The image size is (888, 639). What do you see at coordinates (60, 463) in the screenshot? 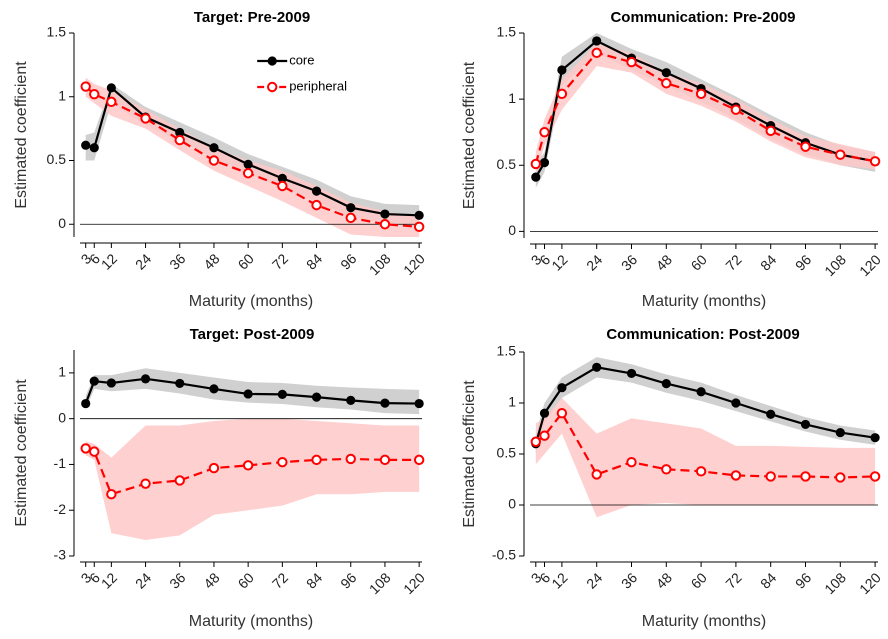
I see `y-tick-label: -1` at bounding box center [60, 463].